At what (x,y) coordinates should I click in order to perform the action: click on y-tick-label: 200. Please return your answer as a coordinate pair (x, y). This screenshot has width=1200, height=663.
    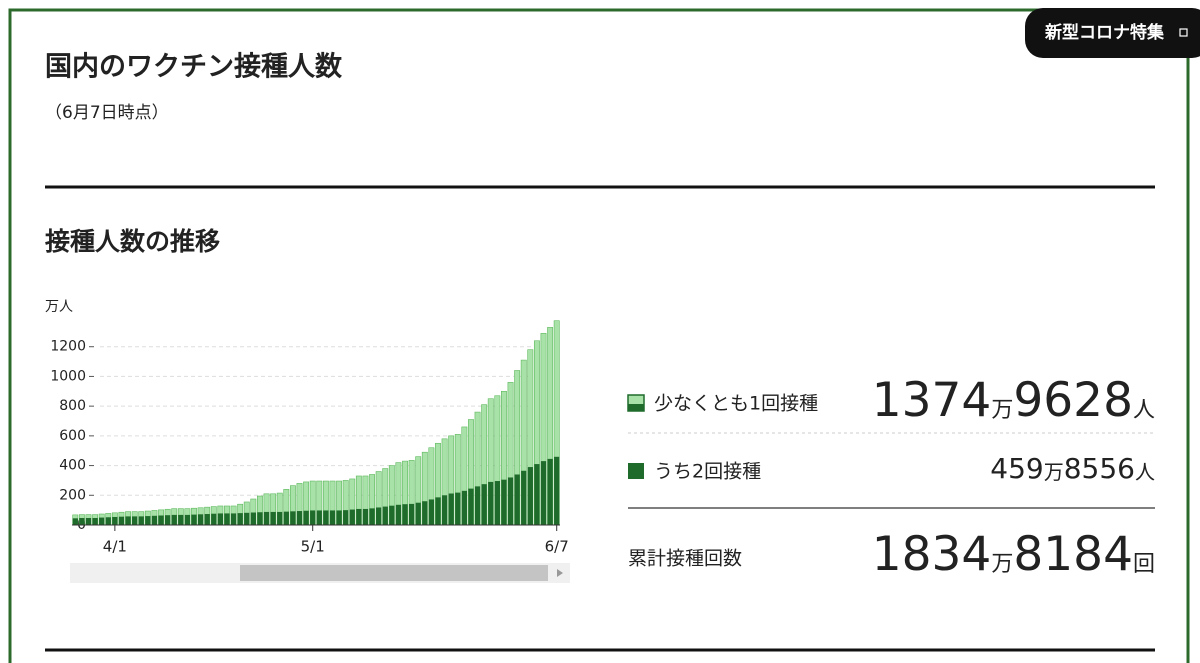
    Looking at the image, I should click on (72, 495).